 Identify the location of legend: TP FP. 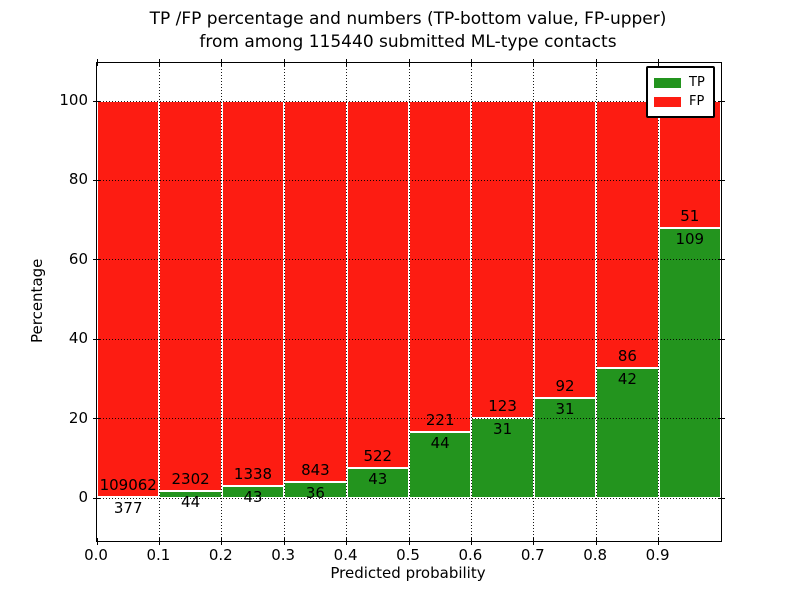
(680, 92).